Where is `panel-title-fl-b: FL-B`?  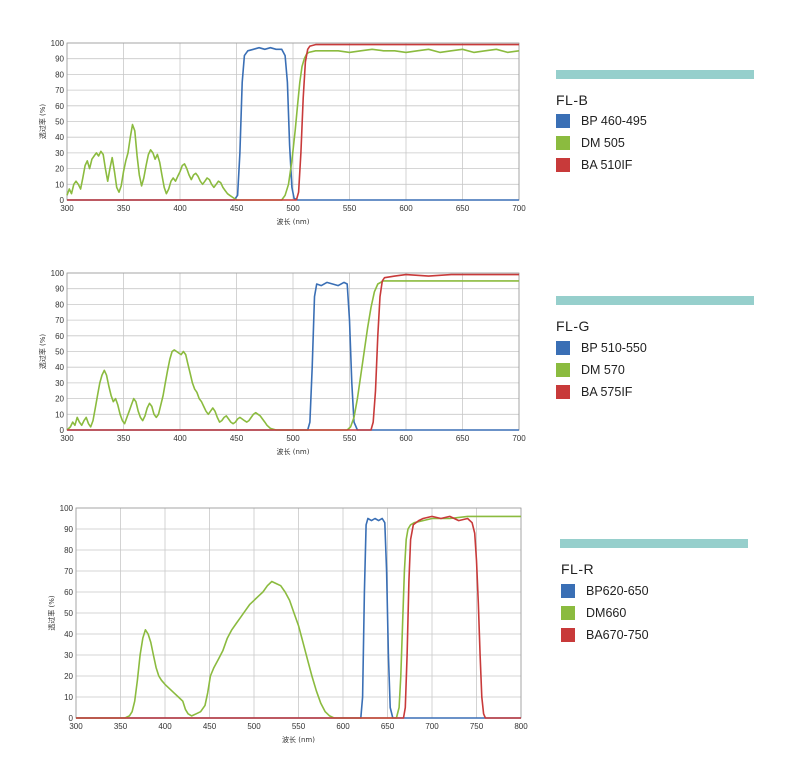
panel-title-fl-b: FL-B is located at coordinates (572, 100).